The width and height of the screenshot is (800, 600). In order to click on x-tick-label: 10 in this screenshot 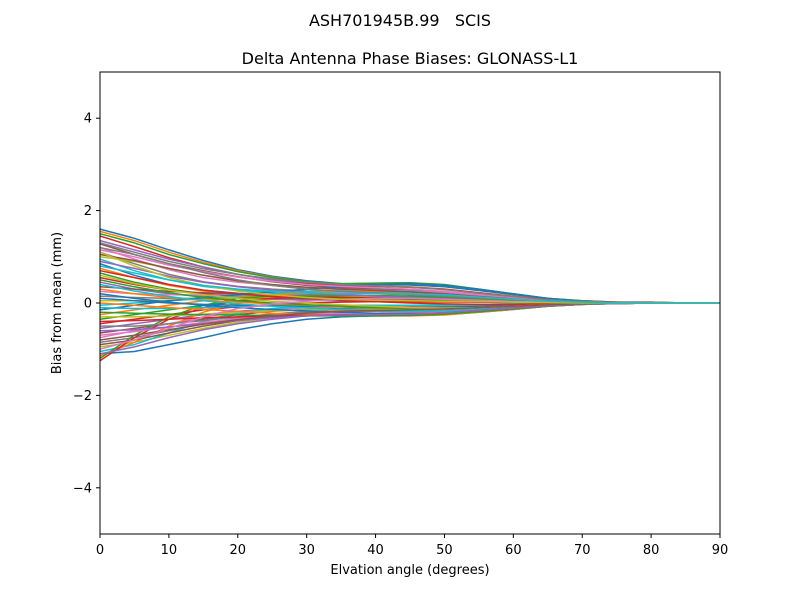, I will do `click(169, 550)`.